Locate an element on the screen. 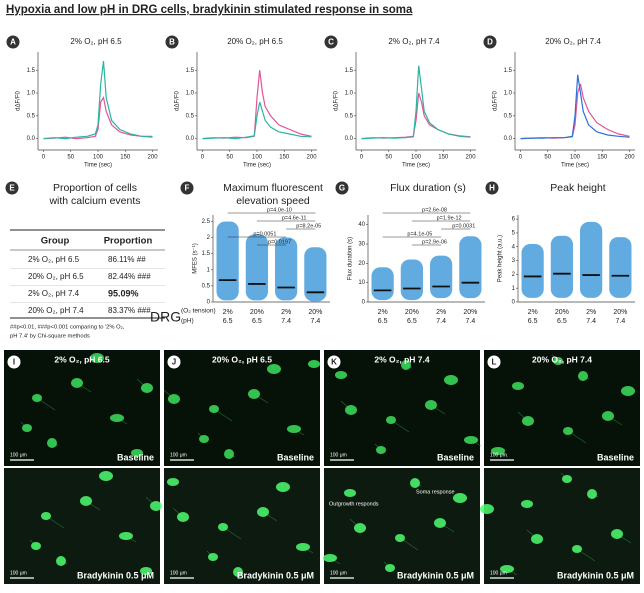 The image size is (644, 593). y-tick-label: 30 is located at coordinates (361, 245).